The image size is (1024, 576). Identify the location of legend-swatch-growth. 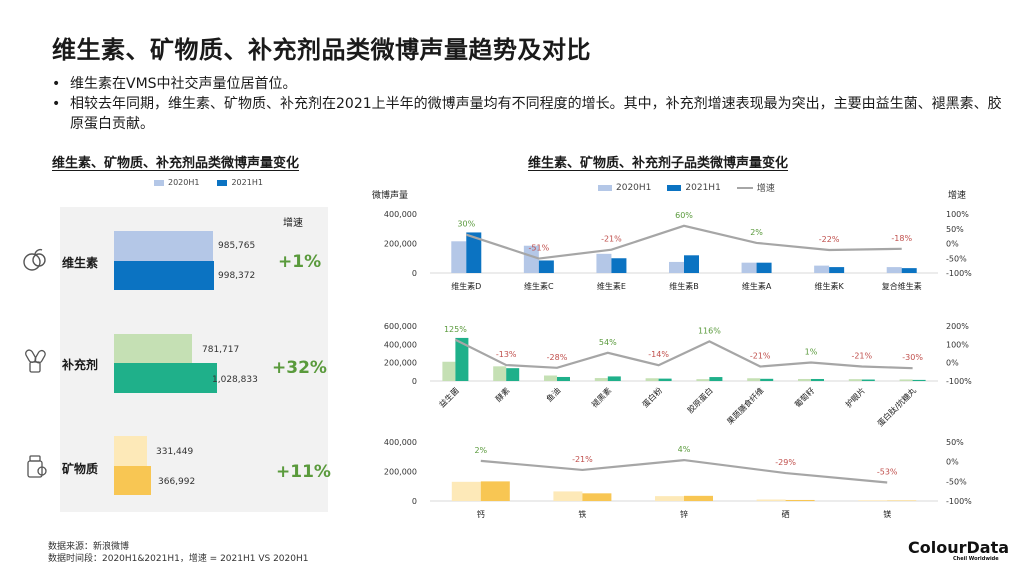
(744, 187).